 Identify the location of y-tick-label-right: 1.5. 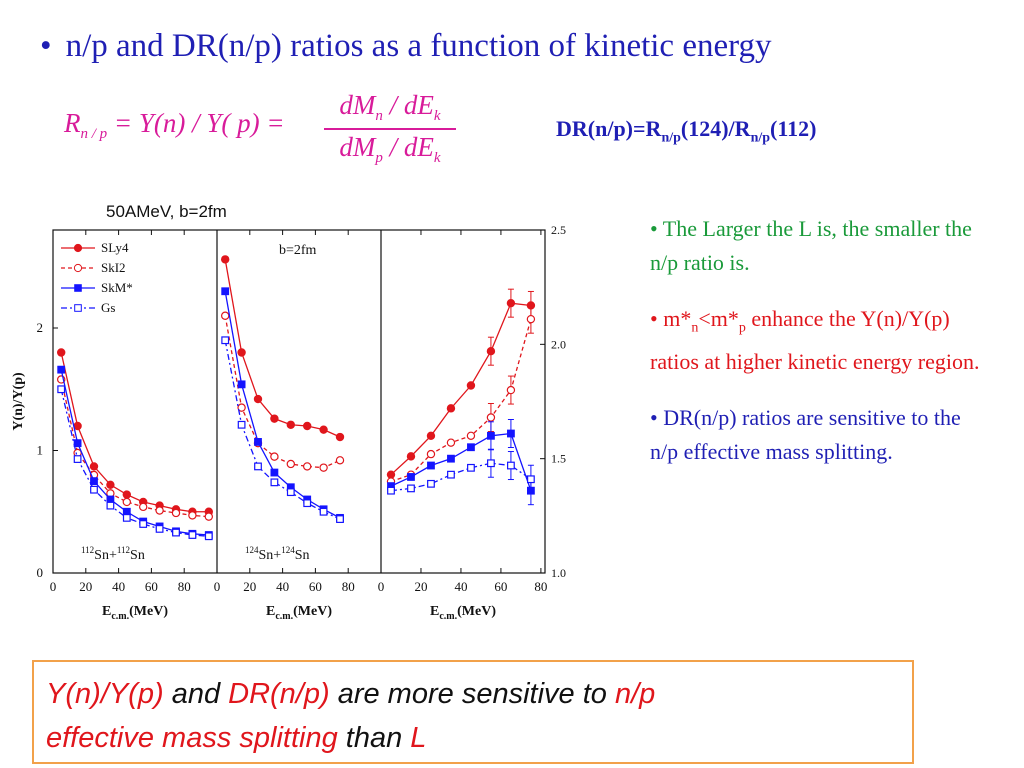
(558, 459).